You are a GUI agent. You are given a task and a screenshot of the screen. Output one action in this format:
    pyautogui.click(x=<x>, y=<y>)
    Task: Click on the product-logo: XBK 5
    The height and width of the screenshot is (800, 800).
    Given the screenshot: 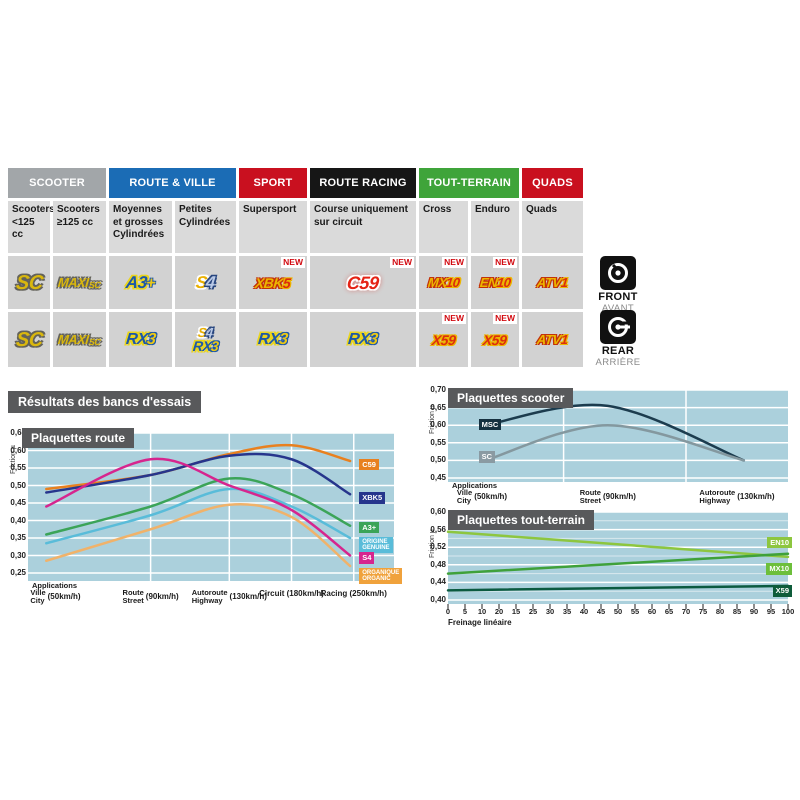 What is the action you would take?
    pyautogui.click(x=272, y=282)
    